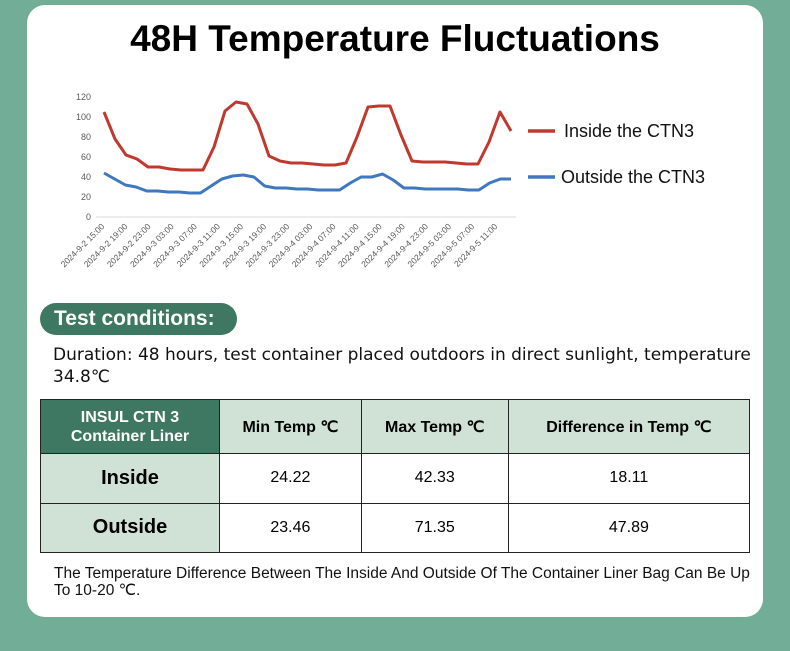 This screenshot has width=790, height=651. Describe the element at coordinates (86, 157) in the screenshot. I see `y-tick-label: 60` at that location.